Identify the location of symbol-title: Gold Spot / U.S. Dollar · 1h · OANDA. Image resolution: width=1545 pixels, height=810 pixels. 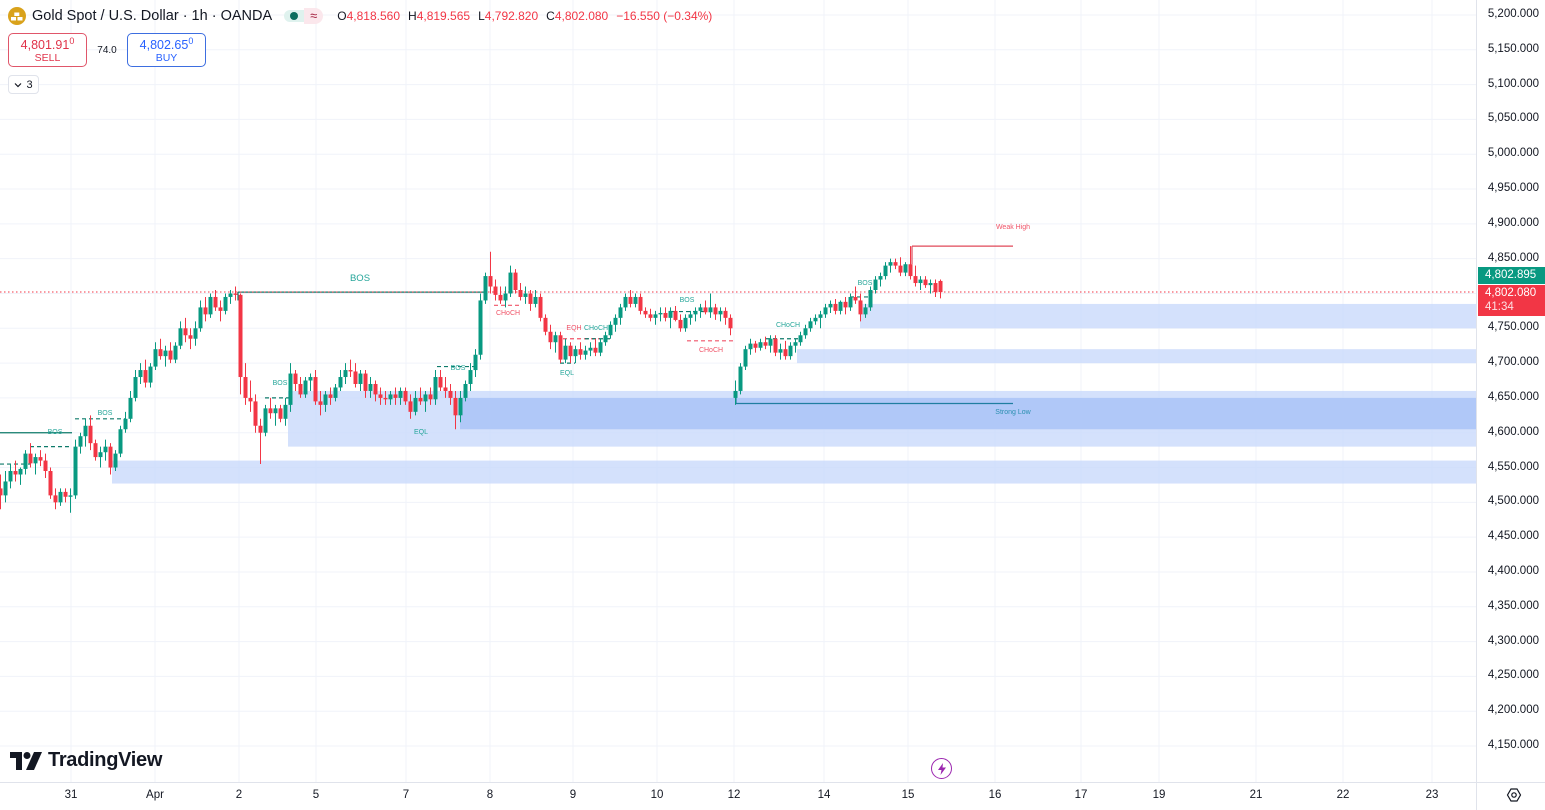
(152, 16).